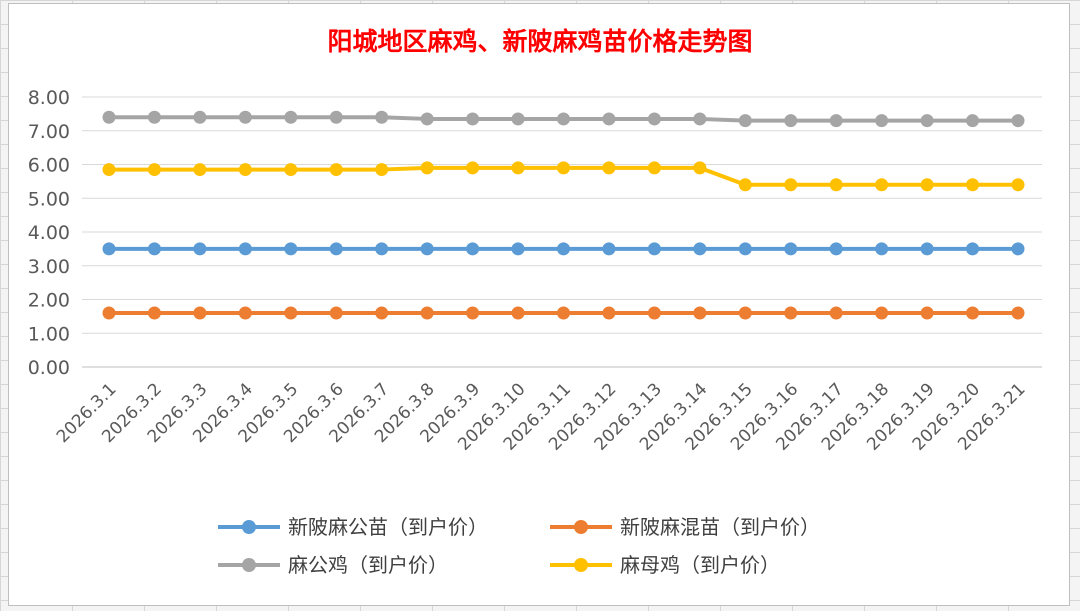  I want to click on legend-item: 新陂麻混苗（到户价）, so click(685, 527).